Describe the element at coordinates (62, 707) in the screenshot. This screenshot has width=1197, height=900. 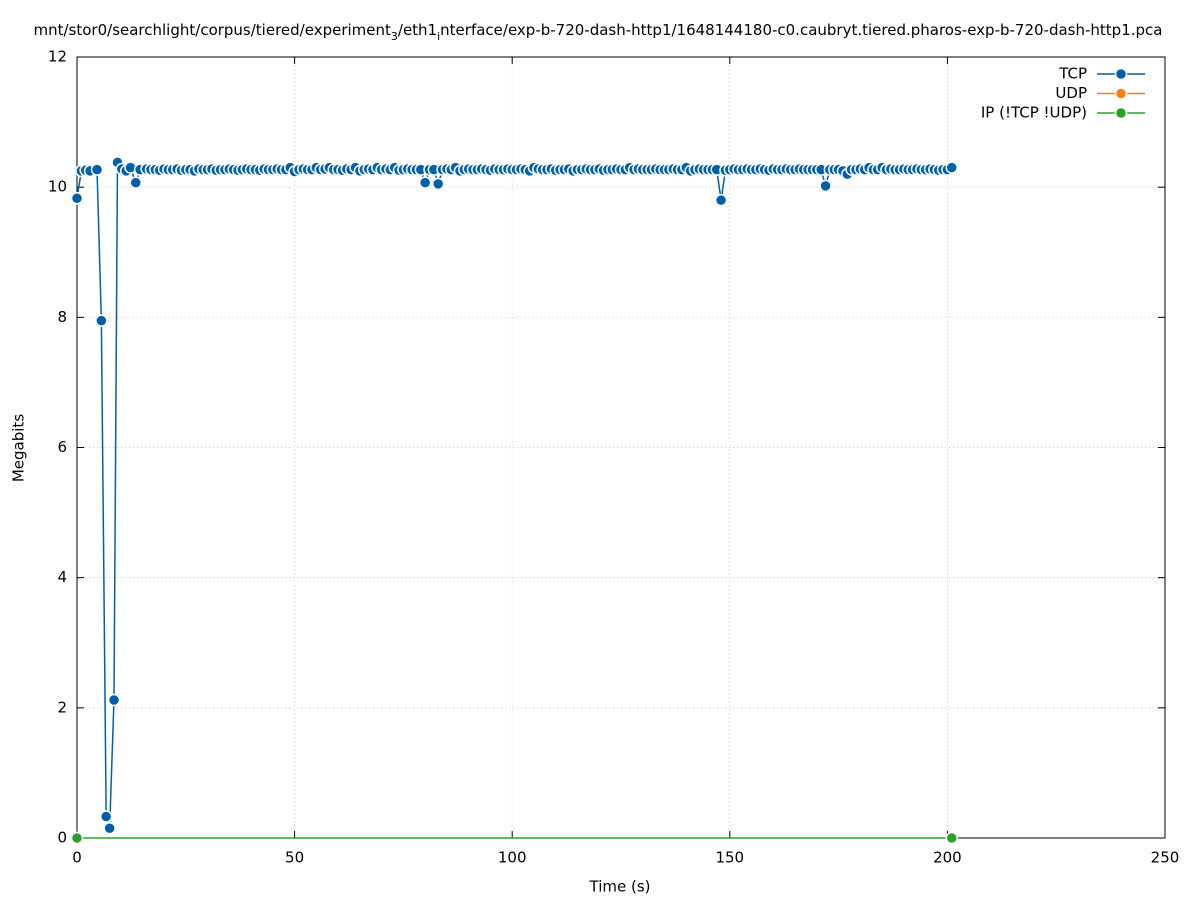
I see `y-tick-label: 2` at that location.